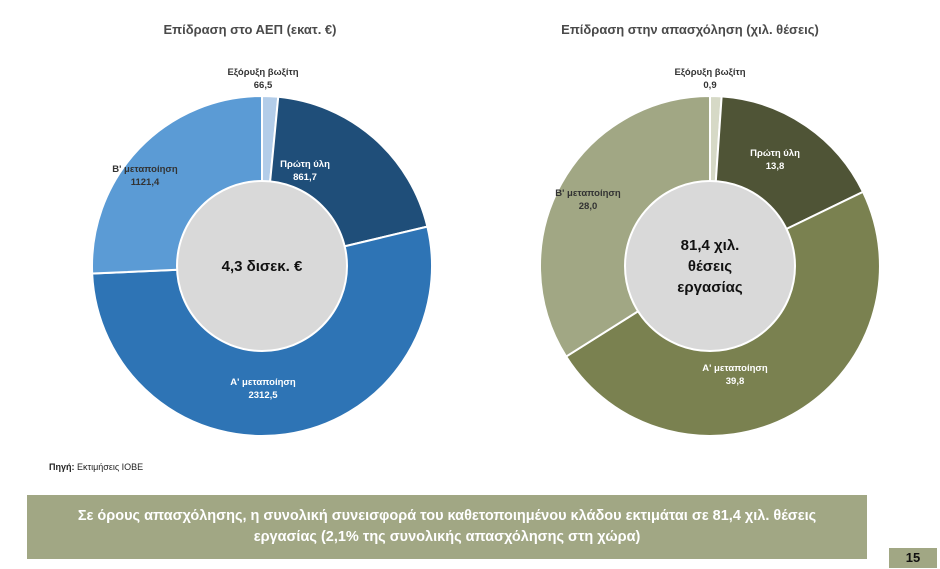 The image size is (940, 569). What do you see at coordinates (263, 85) in the screenshot?
I see `slice-value-0: 66,5` at bounding box center [263, 85].